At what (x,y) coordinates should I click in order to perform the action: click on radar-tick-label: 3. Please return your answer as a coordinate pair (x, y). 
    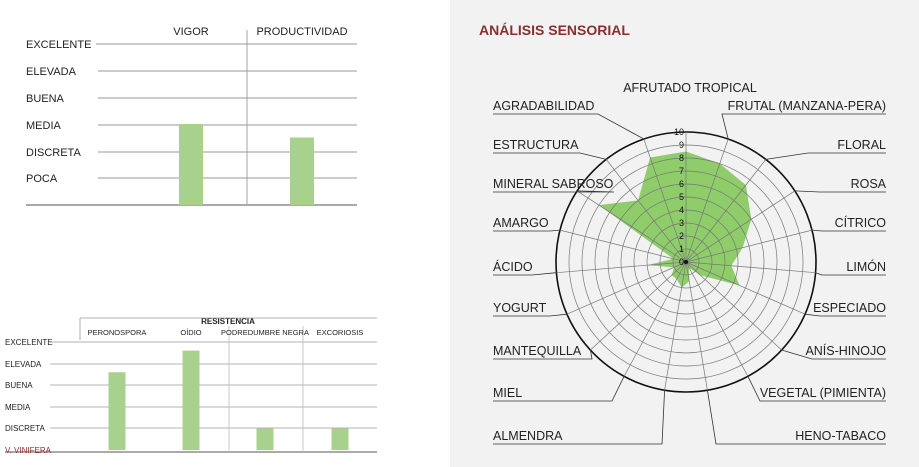
    Looking at the image, I should click on (681, 223).